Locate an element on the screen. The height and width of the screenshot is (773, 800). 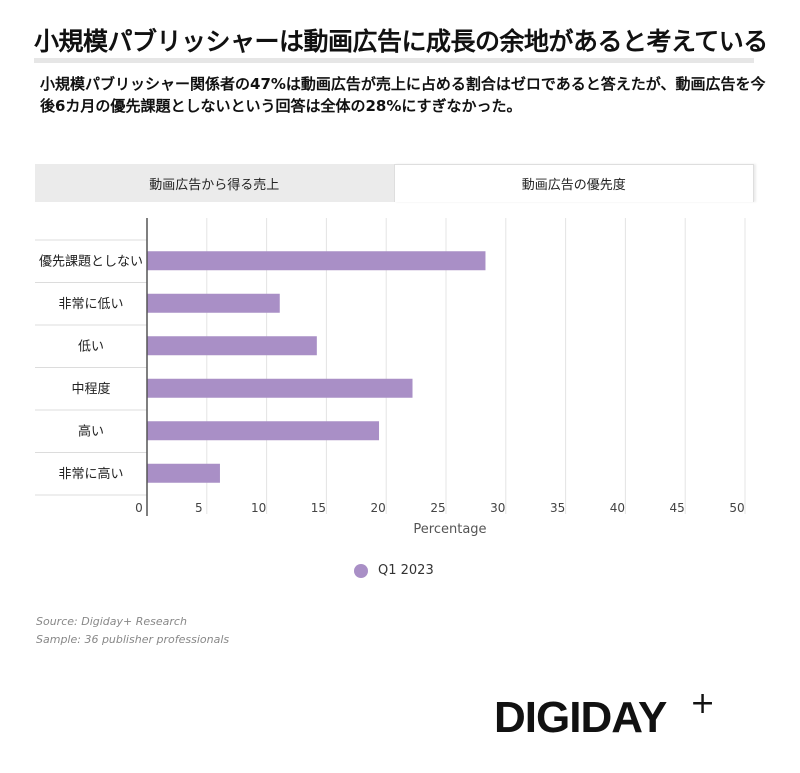
digiday-logo: DIGIDAY is located at coordinates (580, 717).